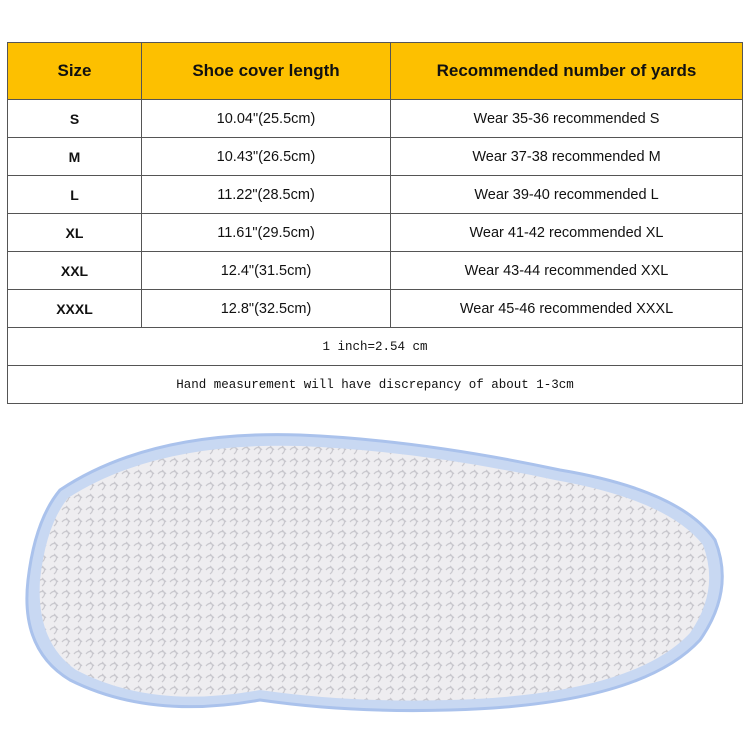 The height and width of the screenshot is (750, 750). Describe the element at coordinates (74, 71) in the screenshot. I see `header-size: Size` at that location.